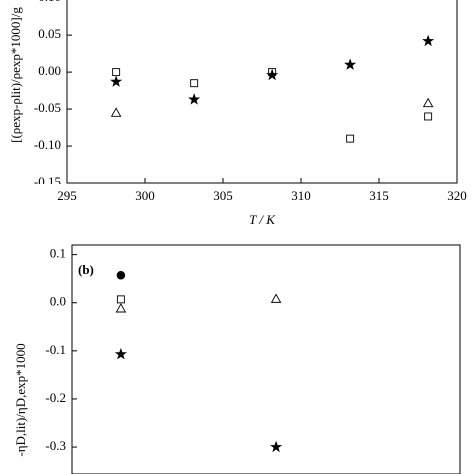 The height and width of the screenshot is (474, 474). What do you see at coordinates (223, 195) in the screenshot?
I see `x-tick-label: 305` at bounding box center [223, 195].